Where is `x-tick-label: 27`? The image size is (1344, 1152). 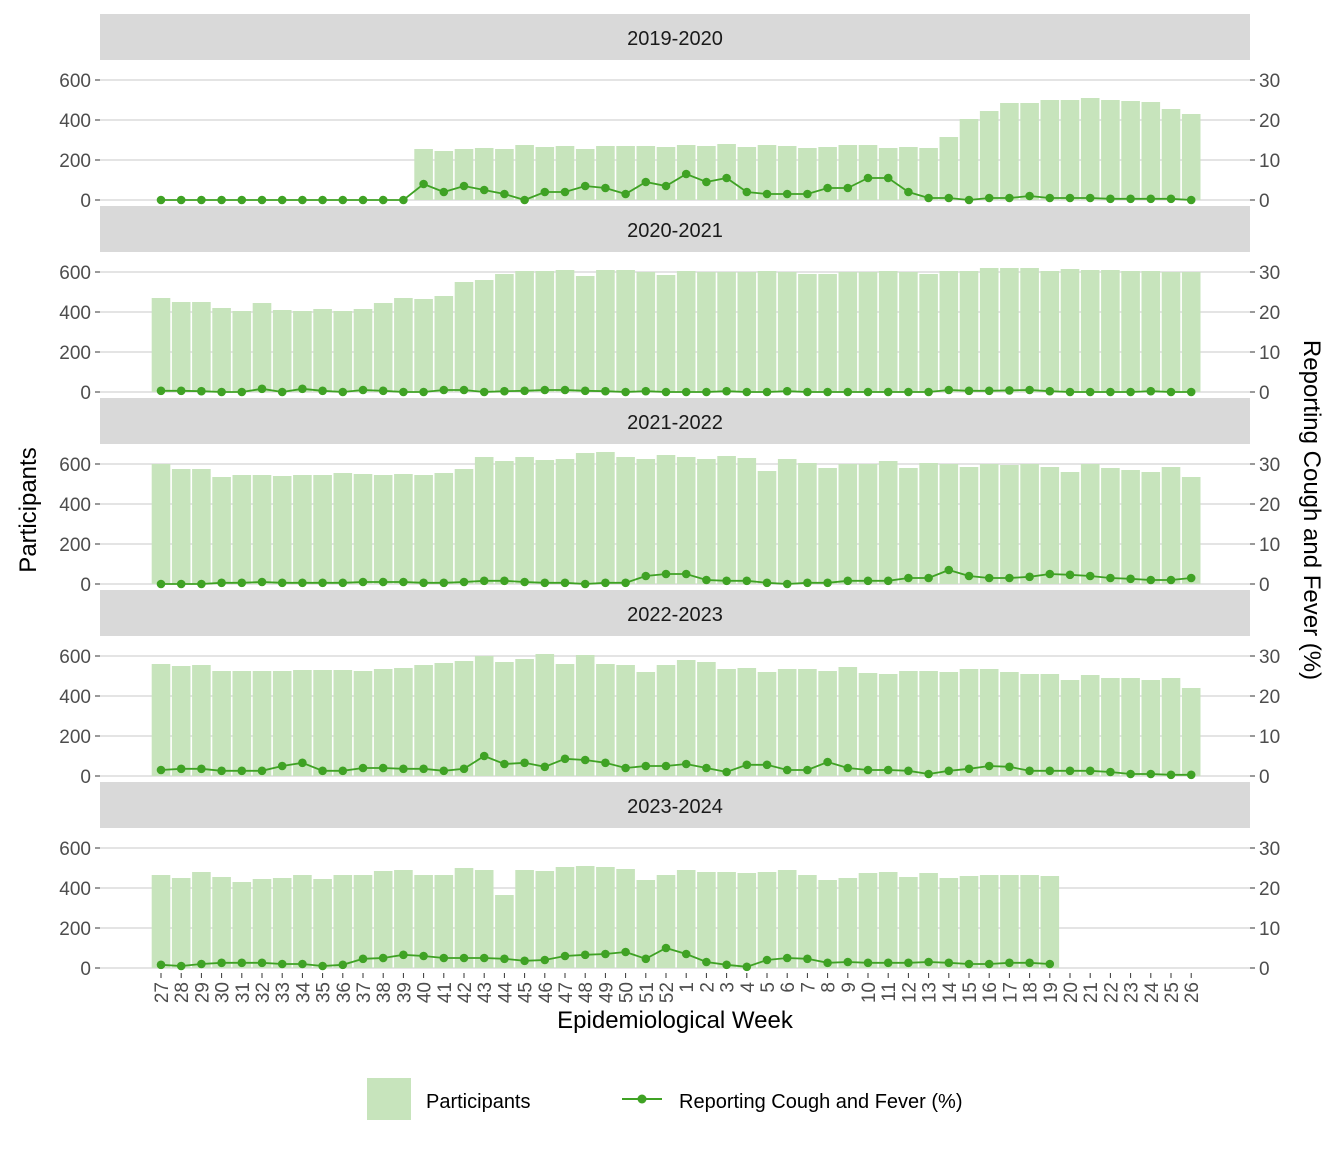
x-tick-label: 27 is located at coordinates (162, 992).